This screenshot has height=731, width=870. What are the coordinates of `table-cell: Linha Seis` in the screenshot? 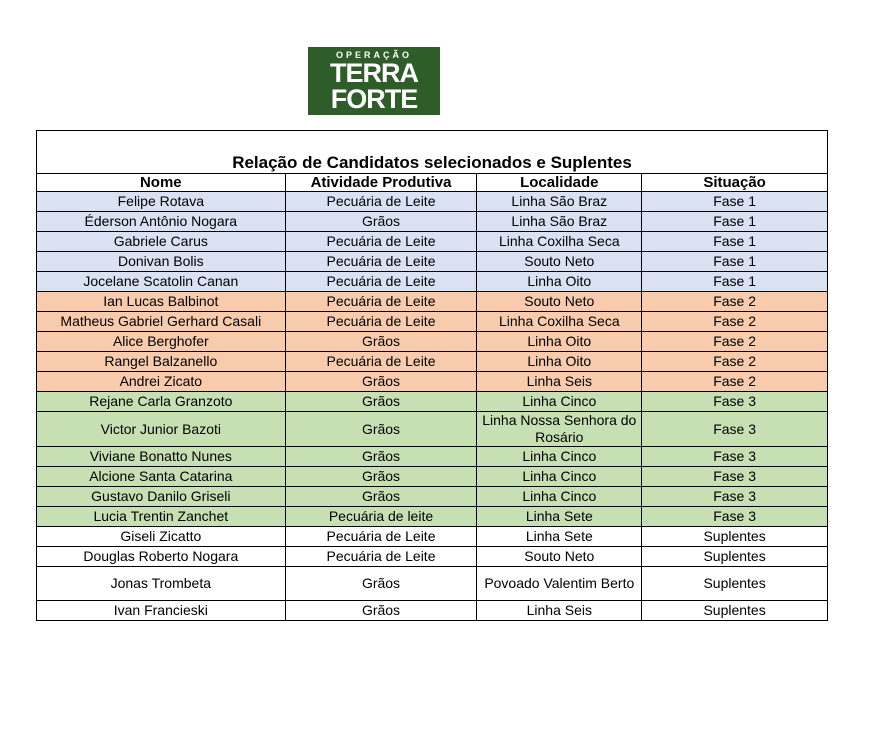 It's located at (559, 610).